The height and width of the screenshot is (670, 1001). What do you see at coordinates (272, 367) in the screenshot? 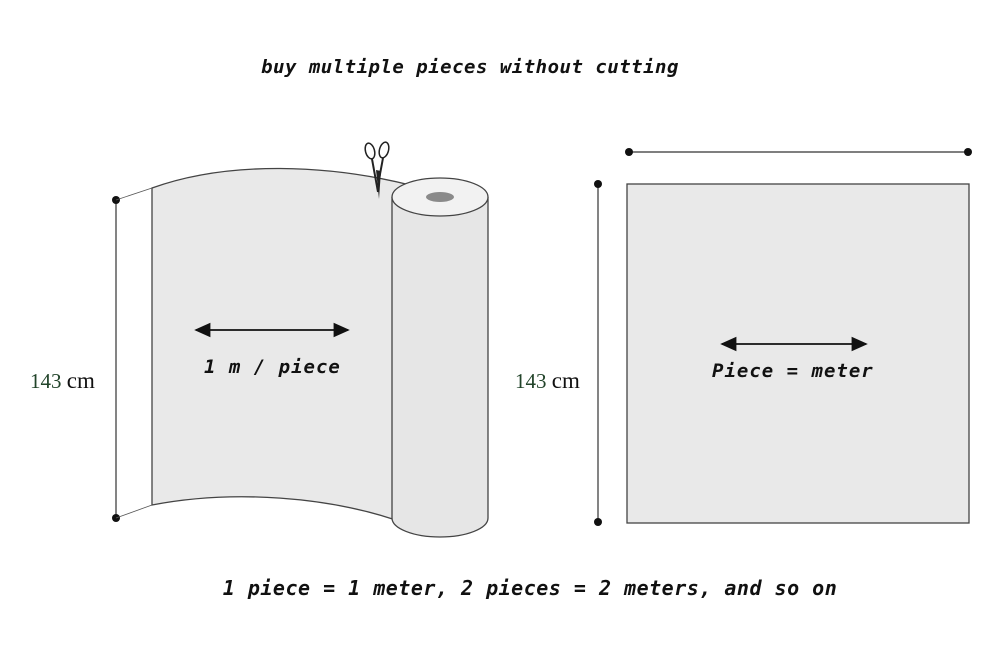
I see `left-arrow-label: 1 m / piece` at bounding box center [272, 367].